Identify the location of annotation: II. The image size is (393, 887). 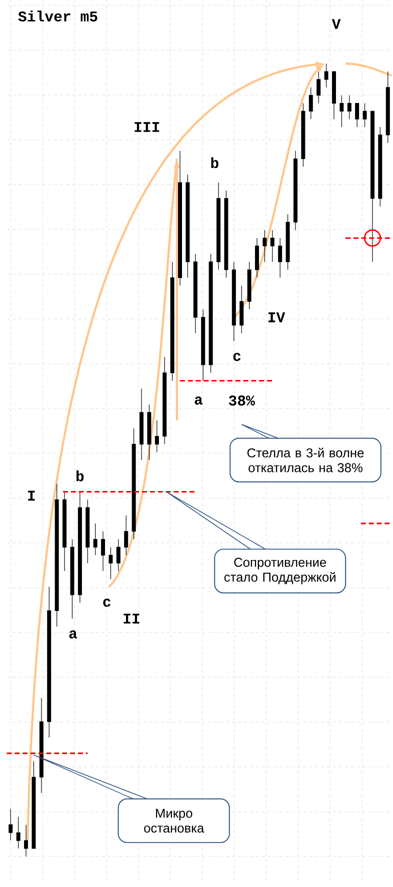
(132, 619).